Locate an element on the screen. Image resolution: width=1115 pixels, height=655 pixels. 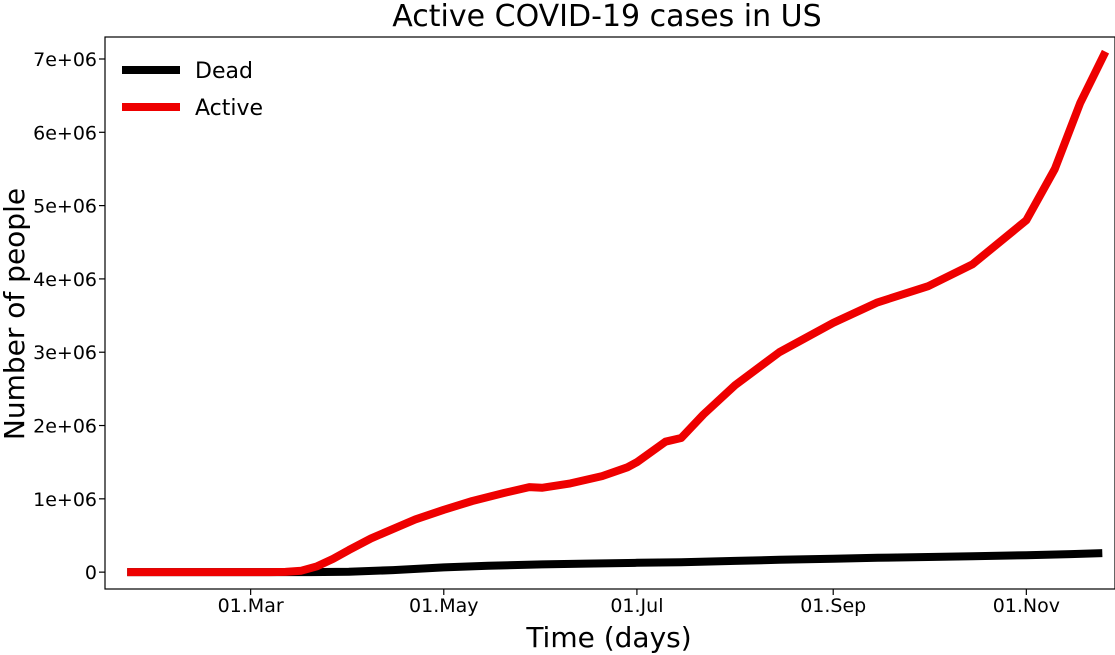
x-tick-label-4: 01.Nov is located at coordinates (1026, 606).